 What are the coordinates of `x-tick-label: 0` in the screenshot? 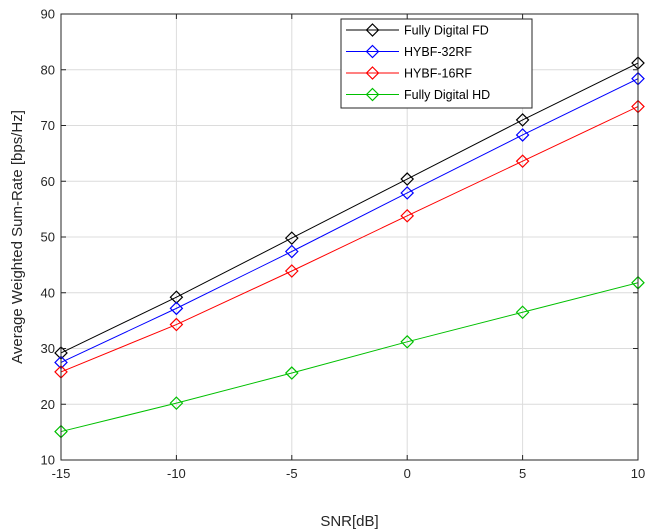 It's located at (407, 473).